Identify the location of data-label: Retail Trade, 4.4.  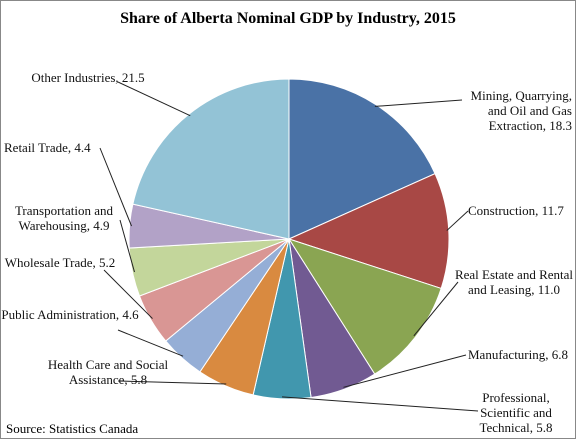
(47, 147).